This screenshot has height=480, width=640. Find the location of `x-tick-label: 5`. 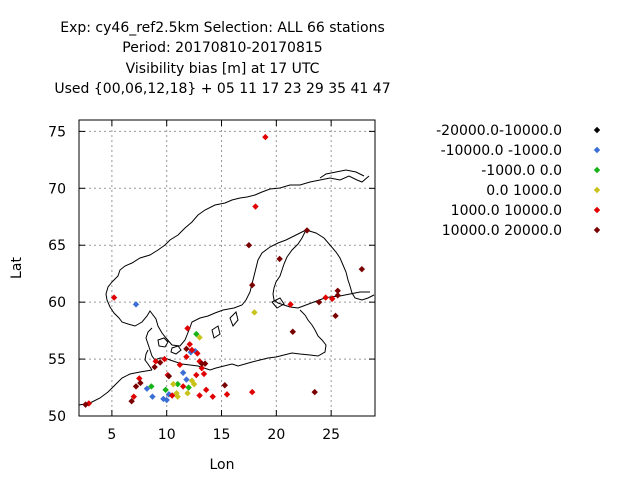

x-tick-label: 5 is located at coordinates (111, 435).